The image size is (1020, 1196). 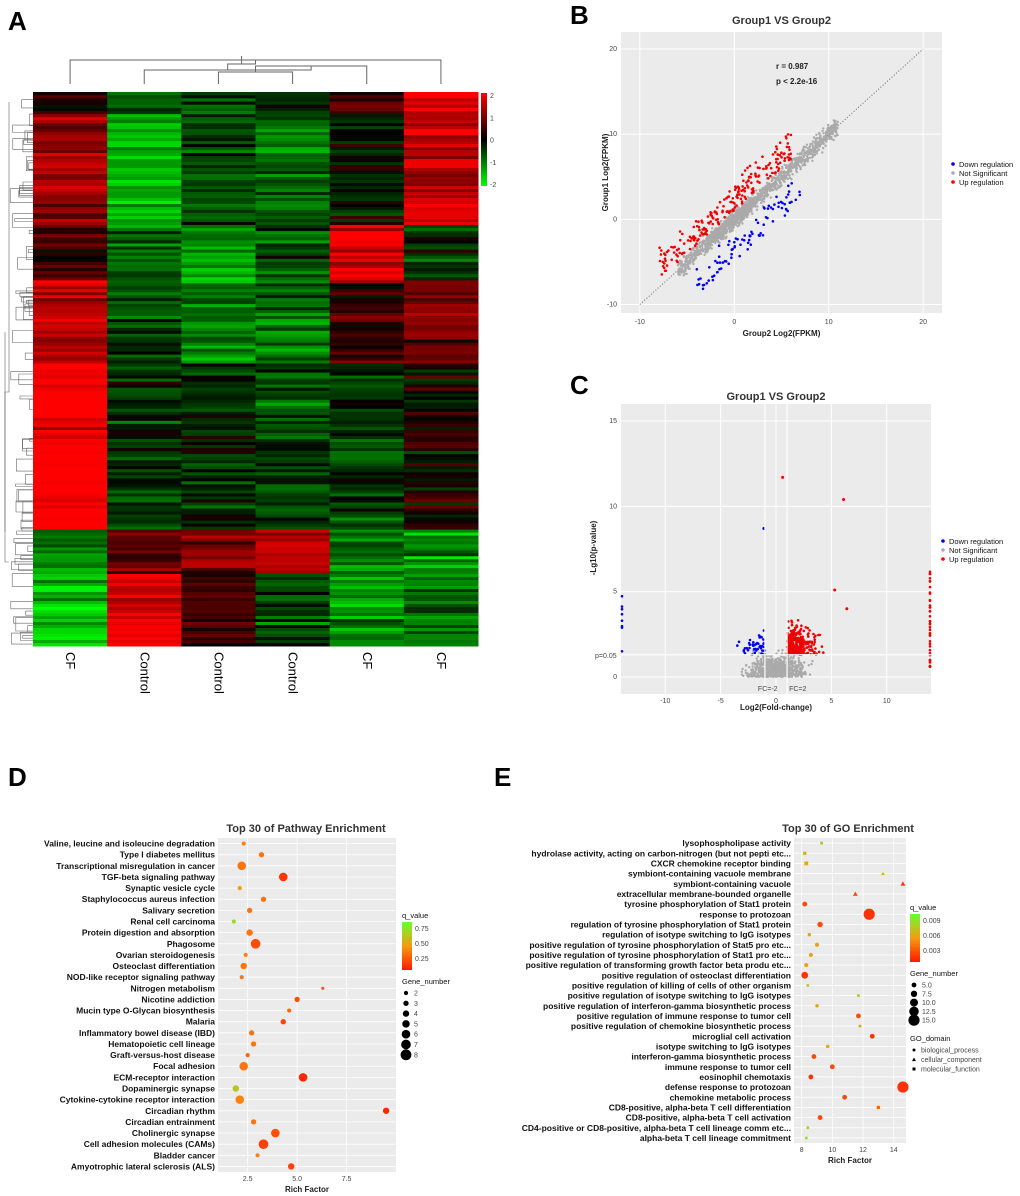 I want to click on term-marker, so click(x=810, y=954).